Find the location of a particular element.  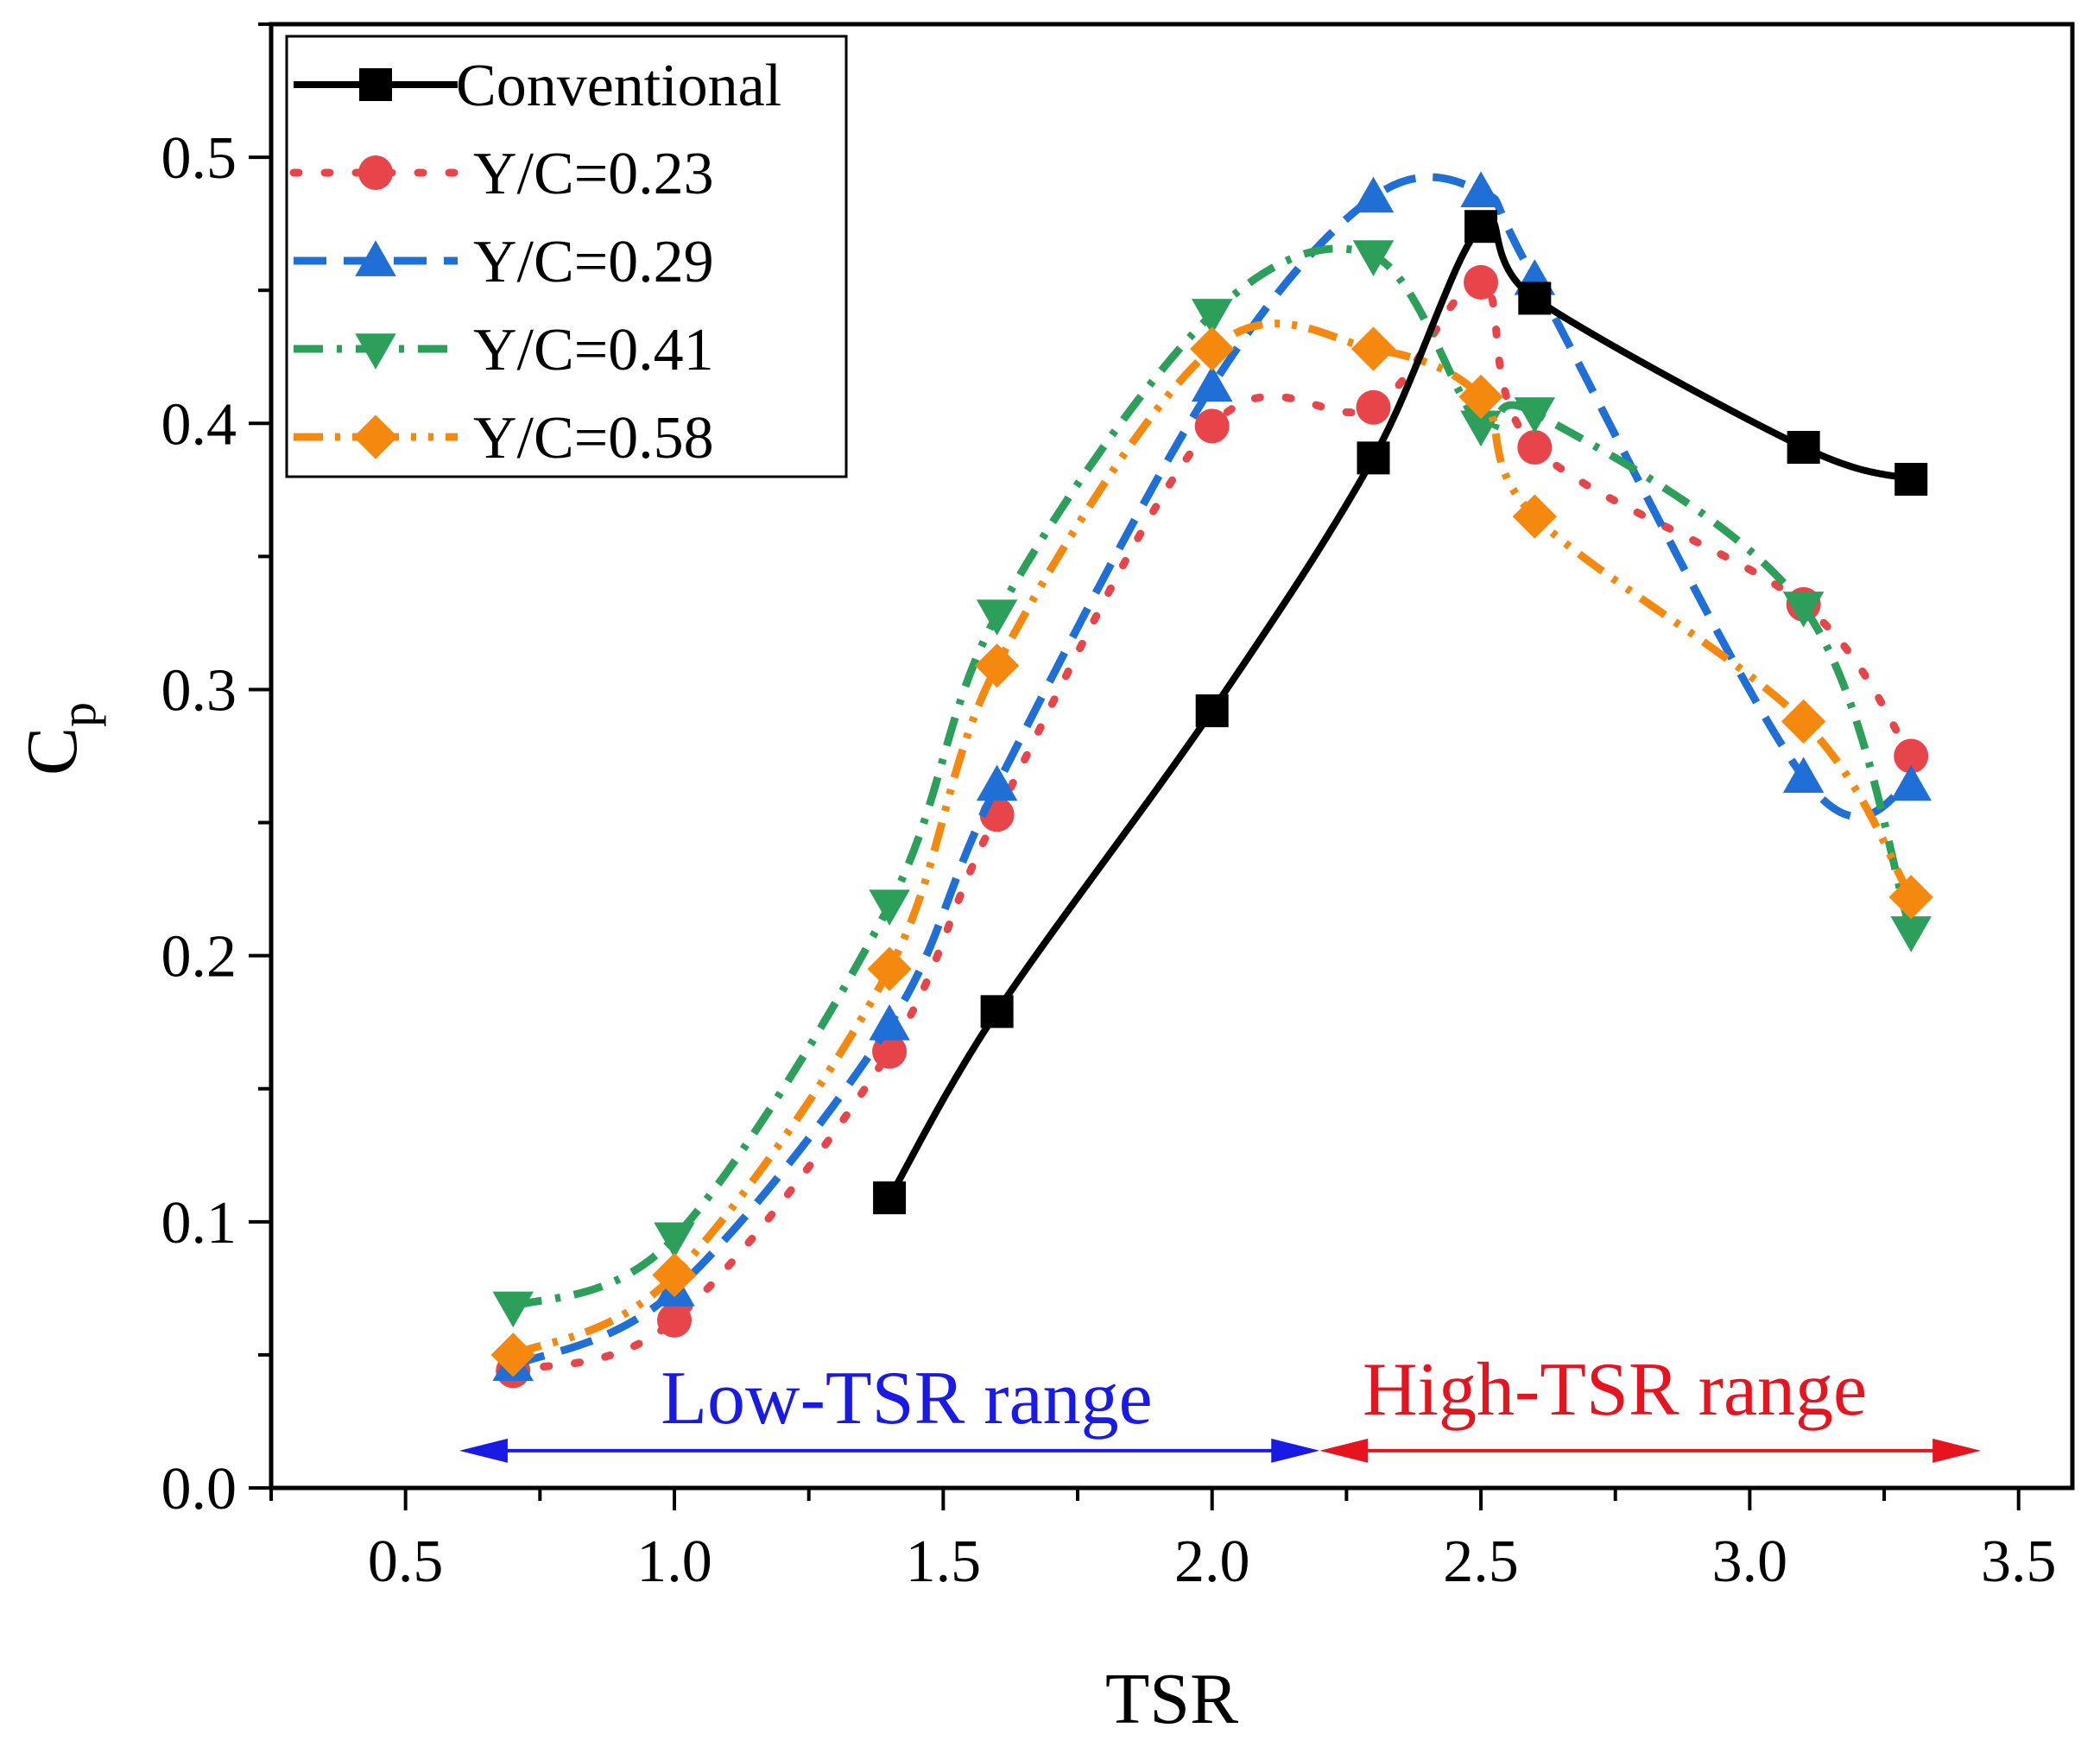

x-tick-label: 2.5 is located at coordinates (1481, 1562).